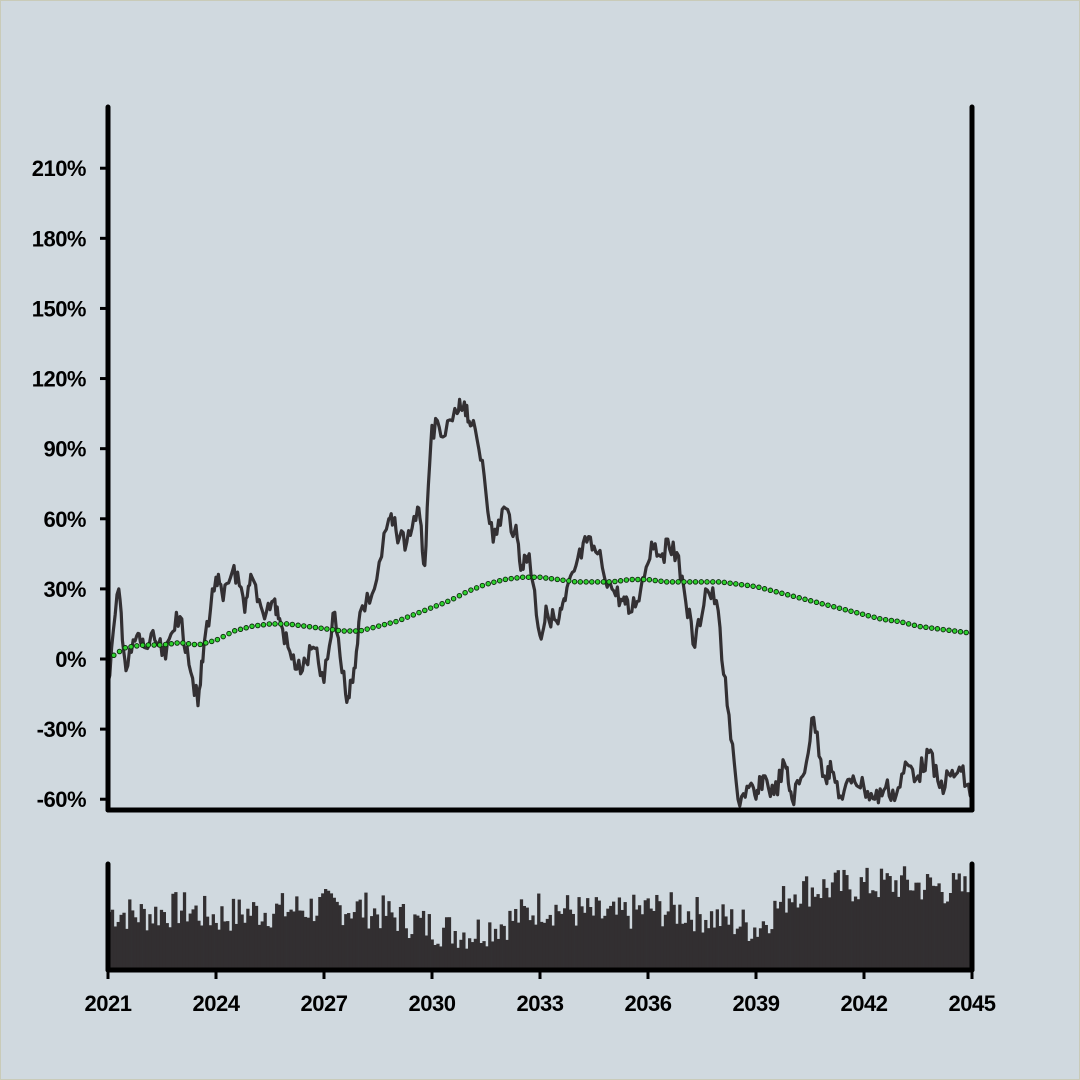 The width and height of the screenshot is (1080, 1080). What do you see at coordinates (756, 1003) in the screenshot?
I see `x-tick-label: 2039` at bounding box center [756, 1003].